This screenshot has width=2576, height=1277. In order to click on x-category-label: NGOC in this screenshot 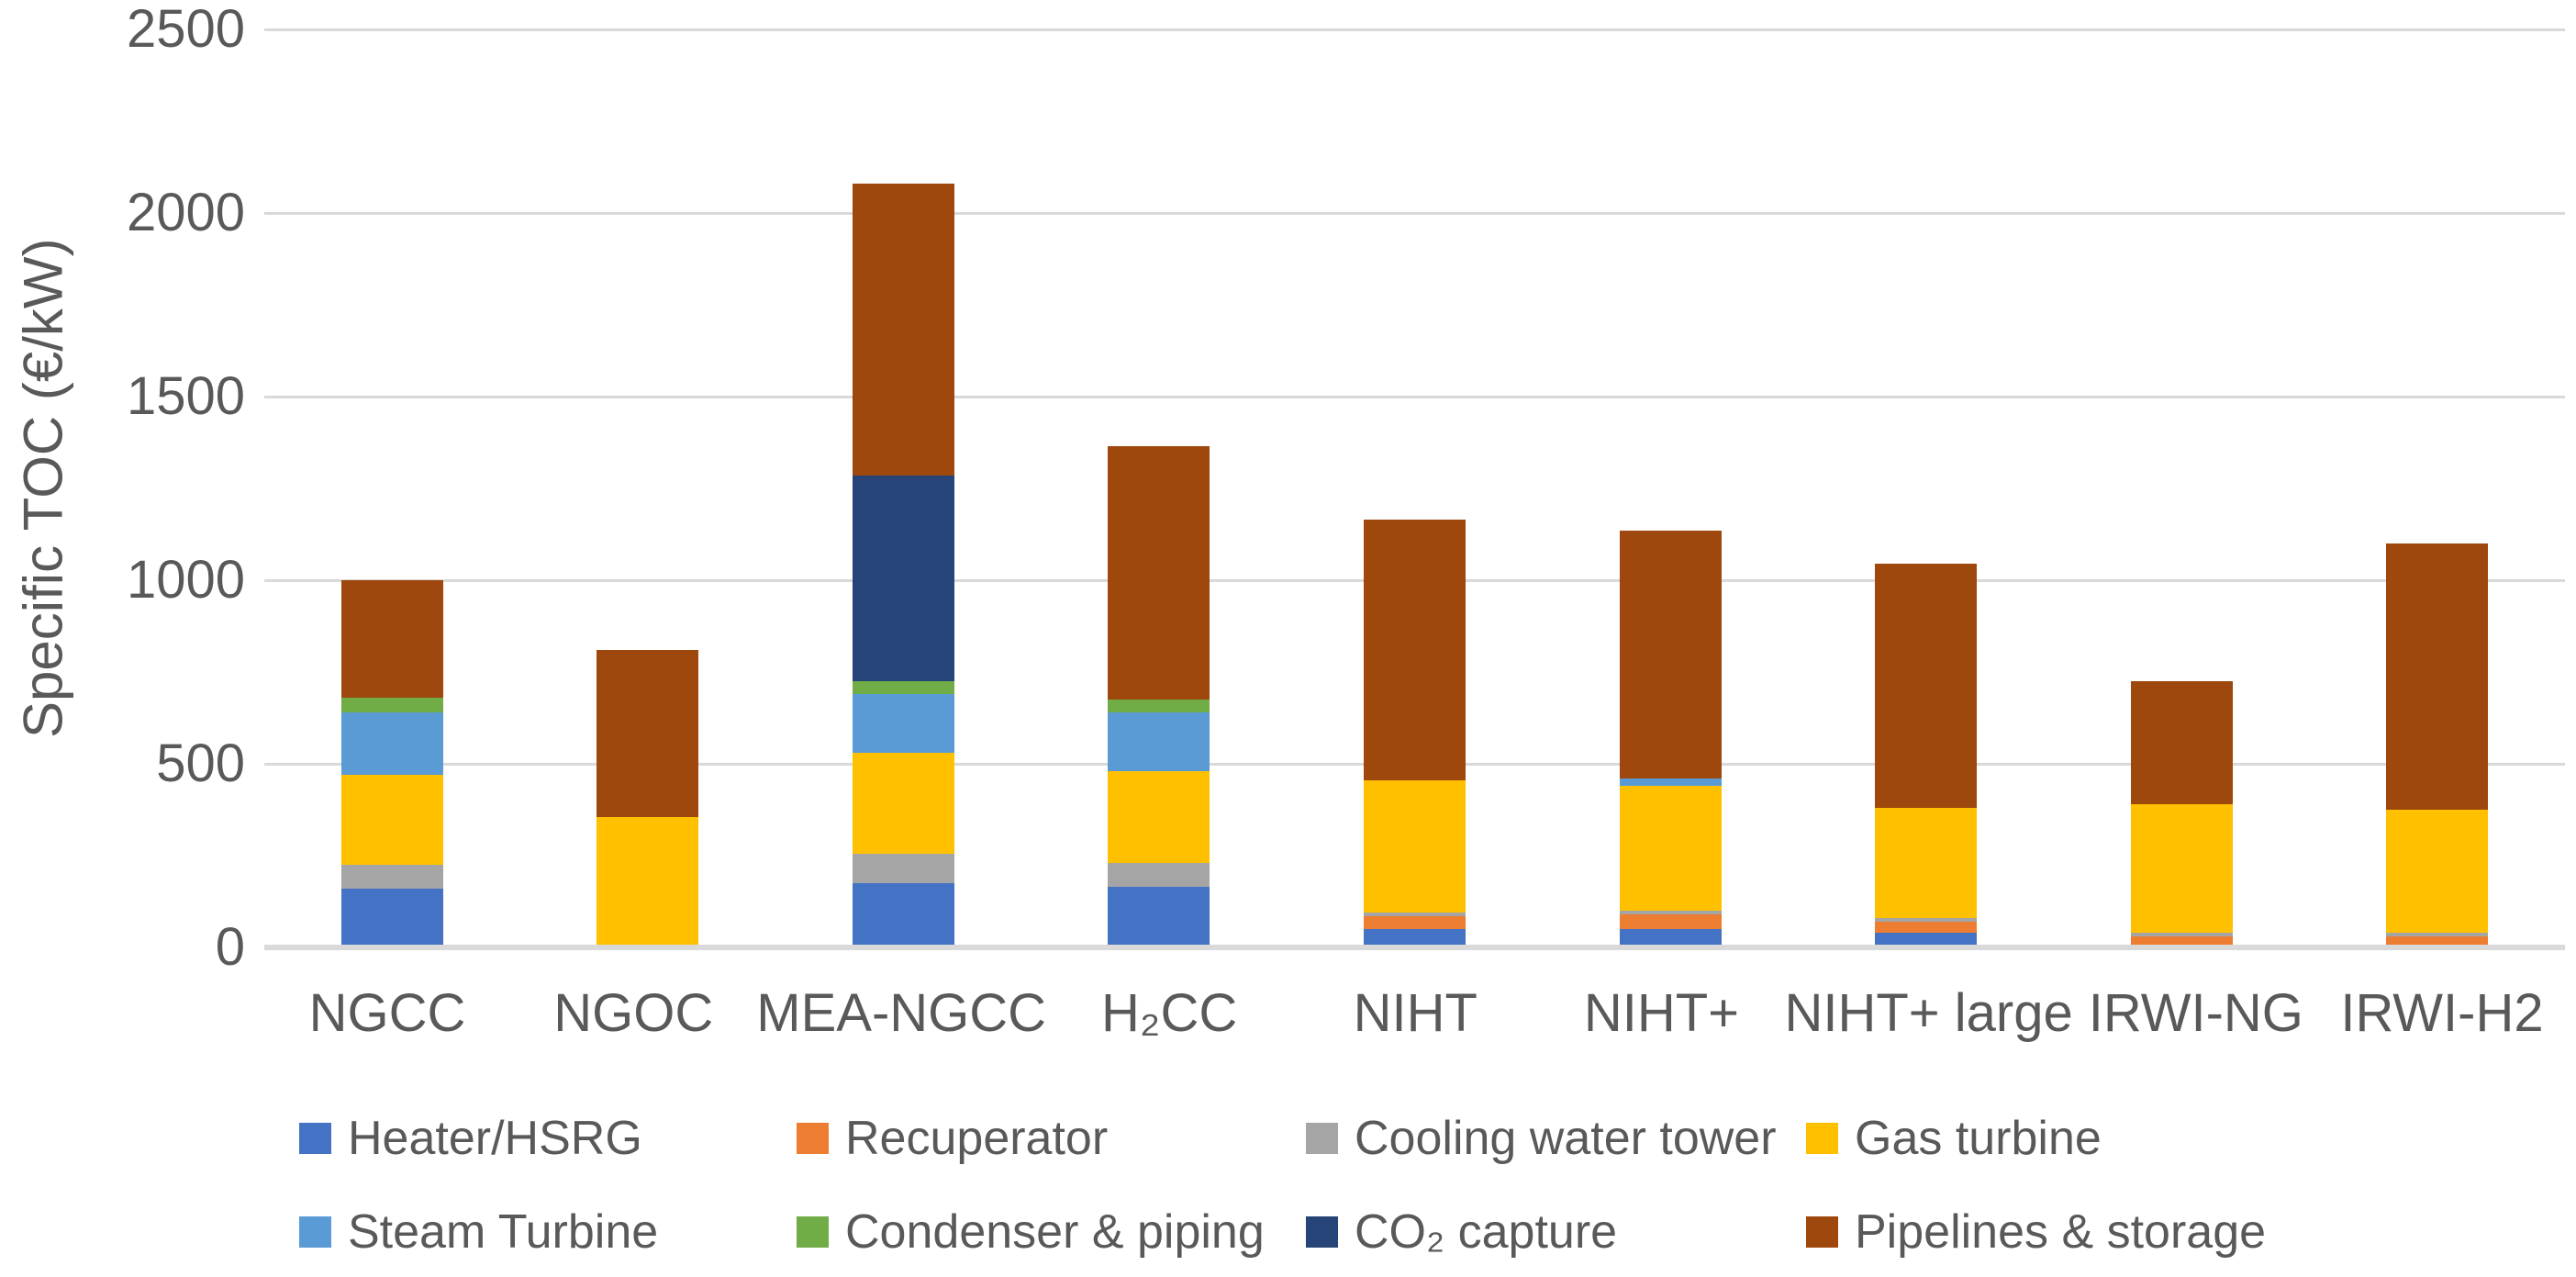, I will do `click(633, 1013)`.